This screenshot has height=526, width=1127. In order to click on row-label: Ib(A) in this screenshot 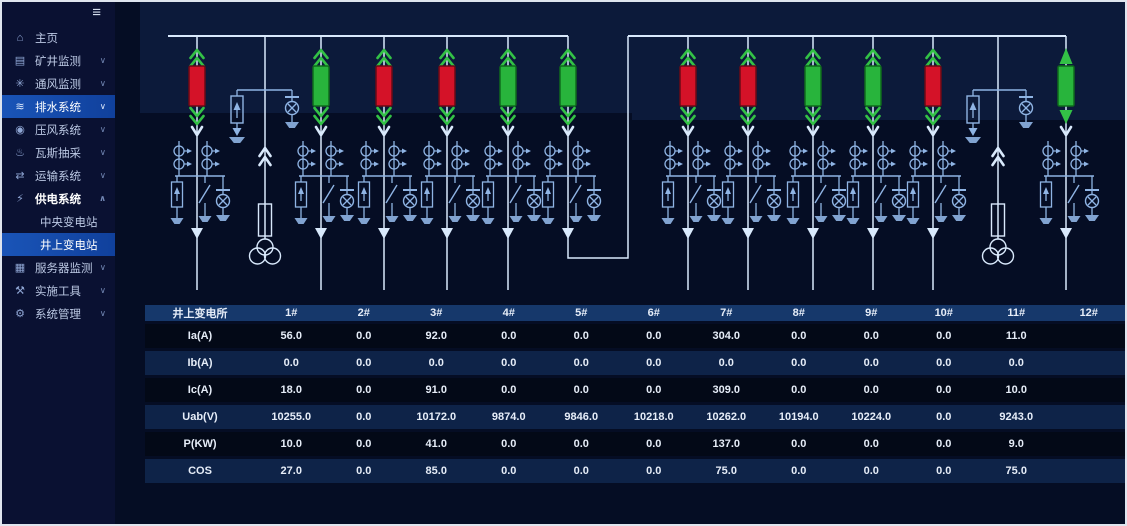, I will do `click(200, 363)`.